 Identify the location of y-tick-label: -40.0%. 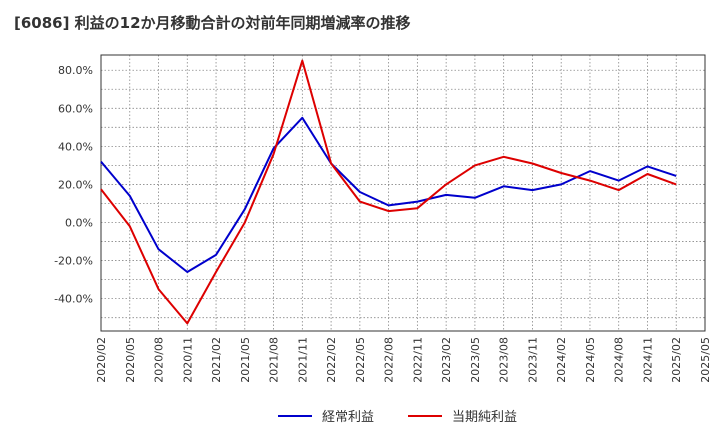
(73, 299).